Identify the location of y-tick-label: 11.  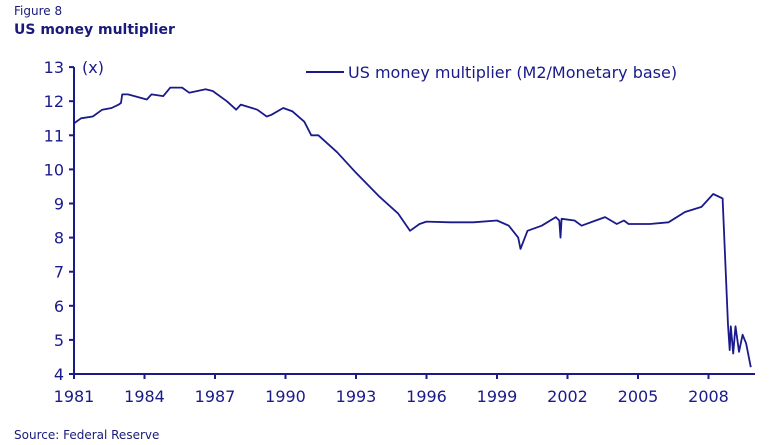
(54, 135).